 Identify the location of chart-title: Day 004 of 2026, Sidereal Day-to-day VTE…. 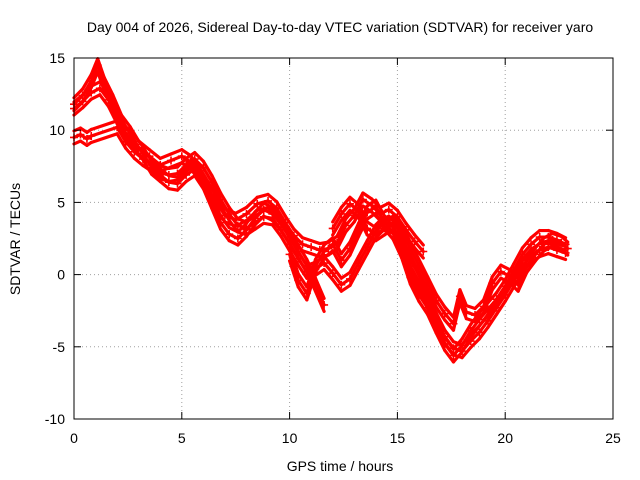
(340, 27).